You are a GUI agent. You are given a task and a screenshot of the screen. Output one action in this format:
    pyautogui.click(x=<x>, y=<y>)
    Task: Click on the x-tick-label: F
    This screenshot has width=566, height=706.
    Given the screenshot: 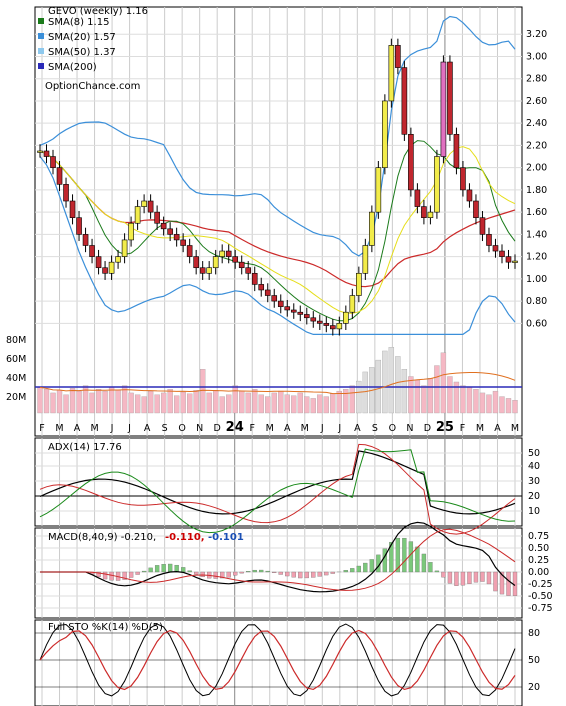 What is the action you would take?
    pyautogui.click(x=251, y=428)
    